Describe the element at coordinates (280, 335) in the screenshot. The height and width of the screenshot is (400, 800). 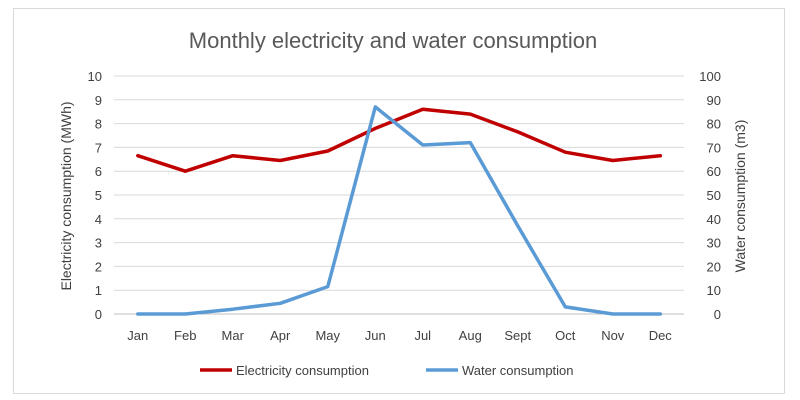
I see `x-tick-label: Apr` at that location.